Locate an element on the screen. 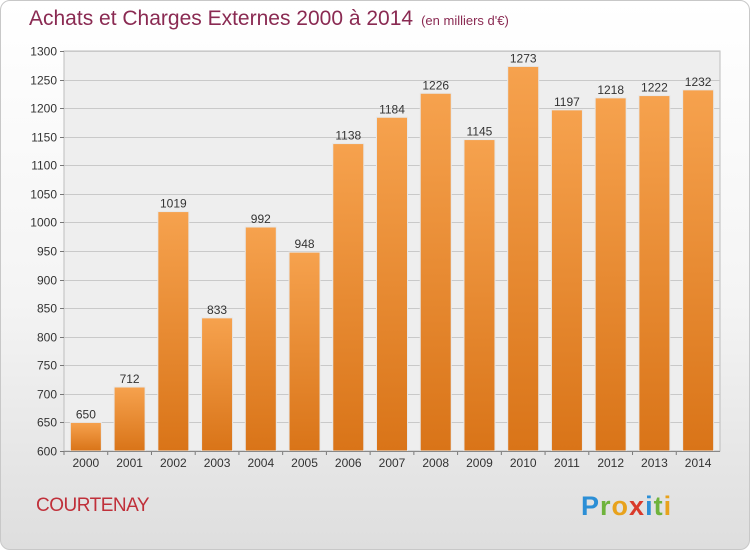  bar-2007 is located at coordinates (392, 284).